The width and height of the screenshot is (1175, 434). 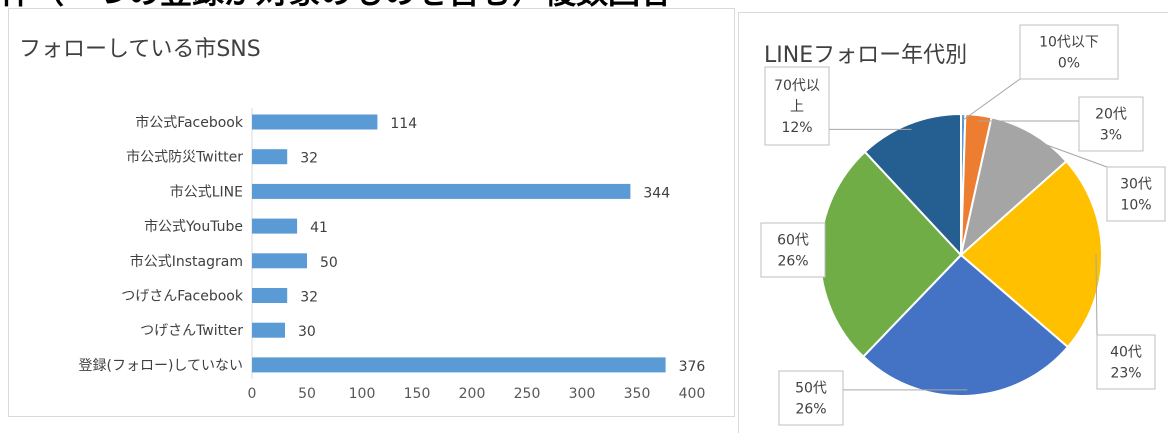 What do you see at coordinates (866, 55) in the screenshot?
I see `pie-chart-title: LINEフォロー年代別` at bounding box center [866, 55].